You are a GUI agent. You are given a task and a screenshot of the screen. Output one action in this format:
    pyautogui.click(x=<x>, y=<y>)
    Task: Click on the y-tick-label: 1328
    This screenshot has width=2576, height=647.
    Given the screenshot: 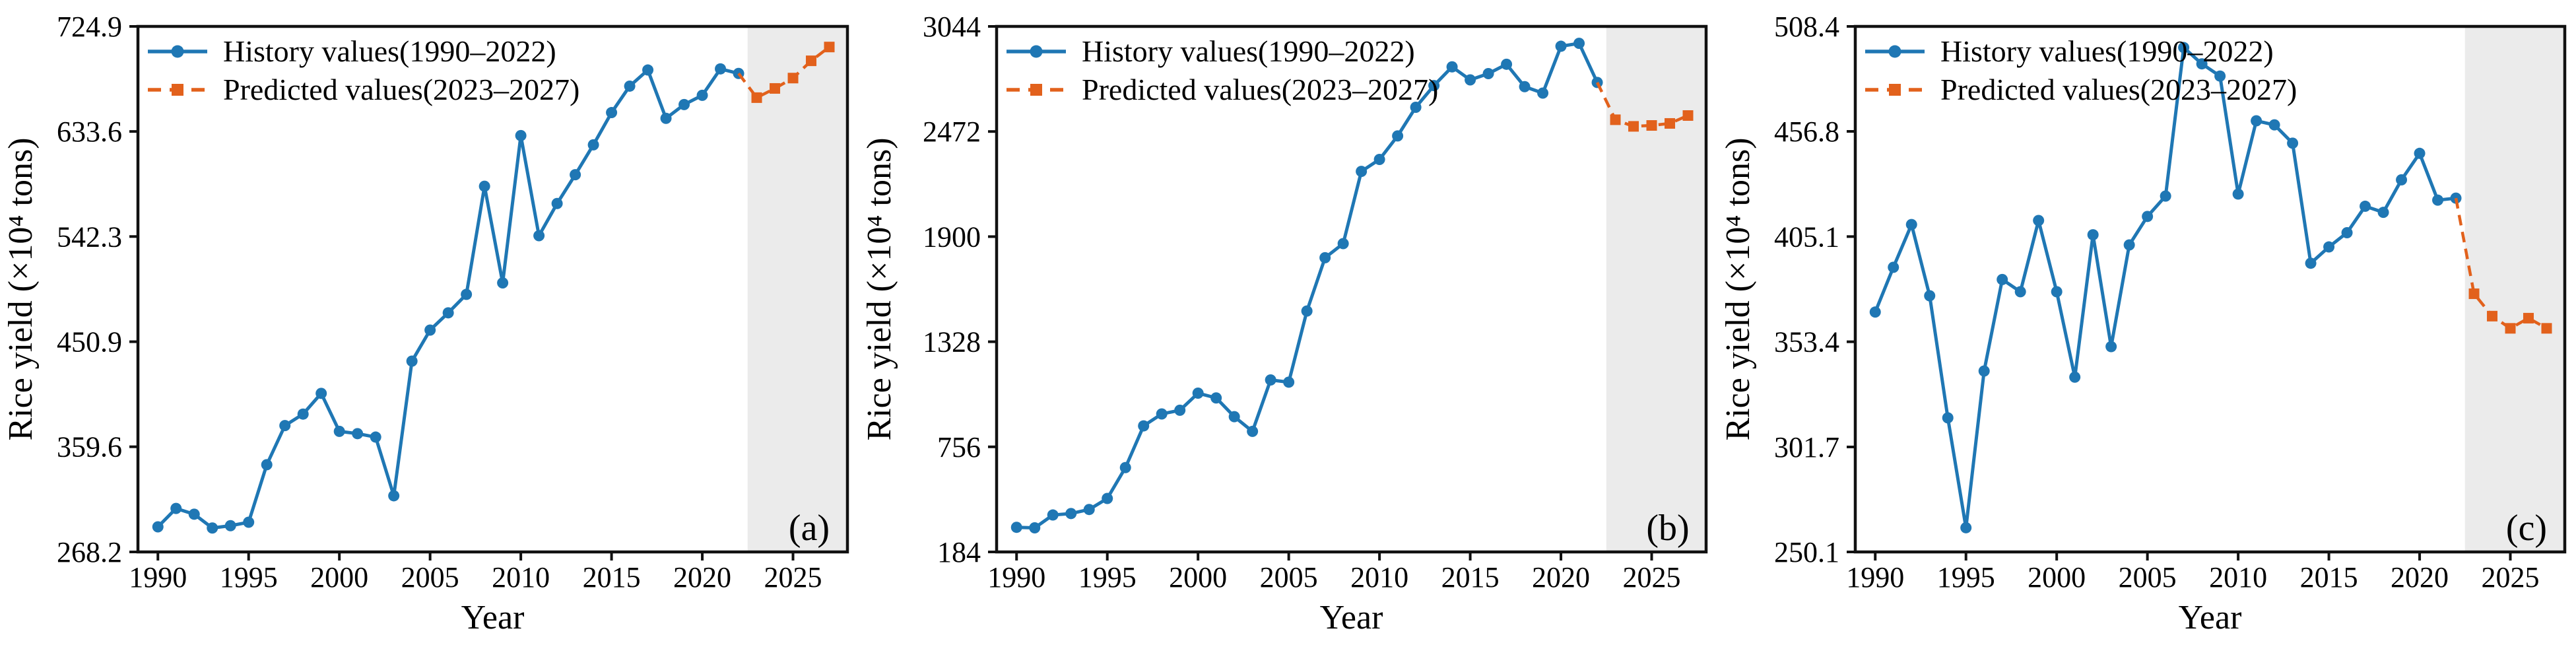 What is the action you would take?
    pyautogui.click(x=952, y=342)
    